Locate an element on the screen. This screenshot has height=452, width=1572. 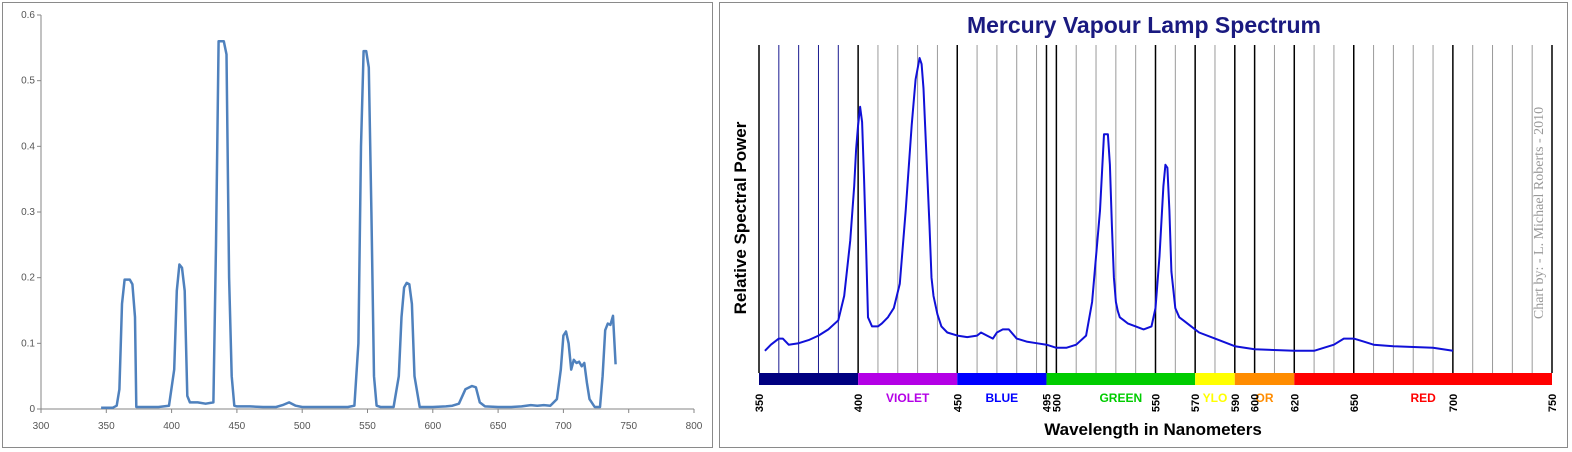
y-tick-label: 0.2 is located at coordinates (28, 278).